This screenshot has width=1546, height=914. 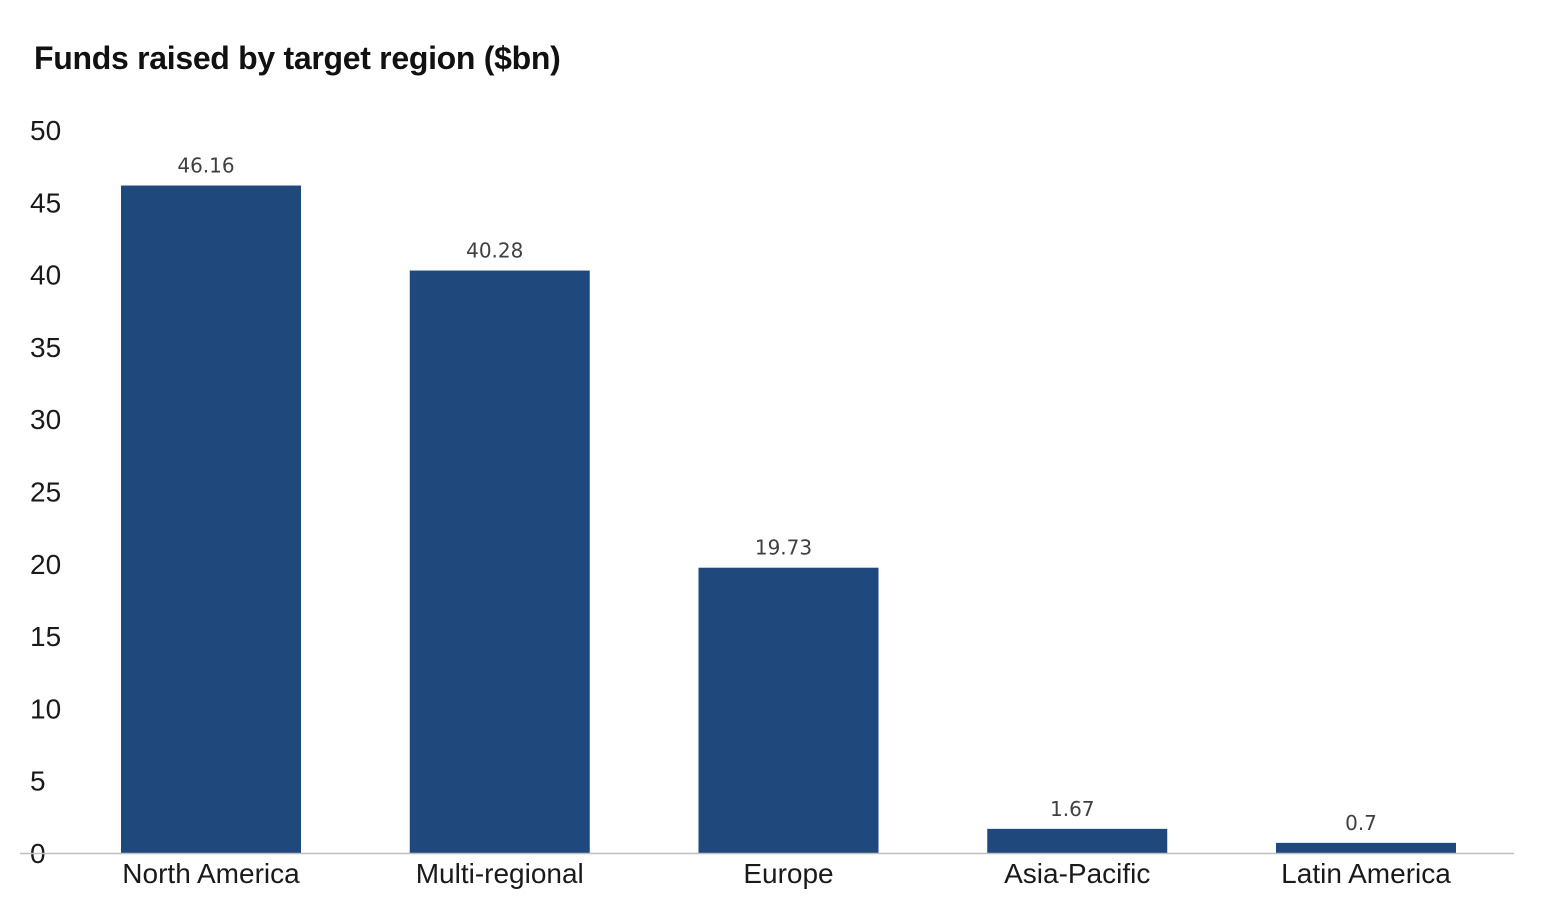 What do you see at coordinates (1072, 809) in the screenshot?
I see `data-label: 1.67` at bounding box center [1072, 809].